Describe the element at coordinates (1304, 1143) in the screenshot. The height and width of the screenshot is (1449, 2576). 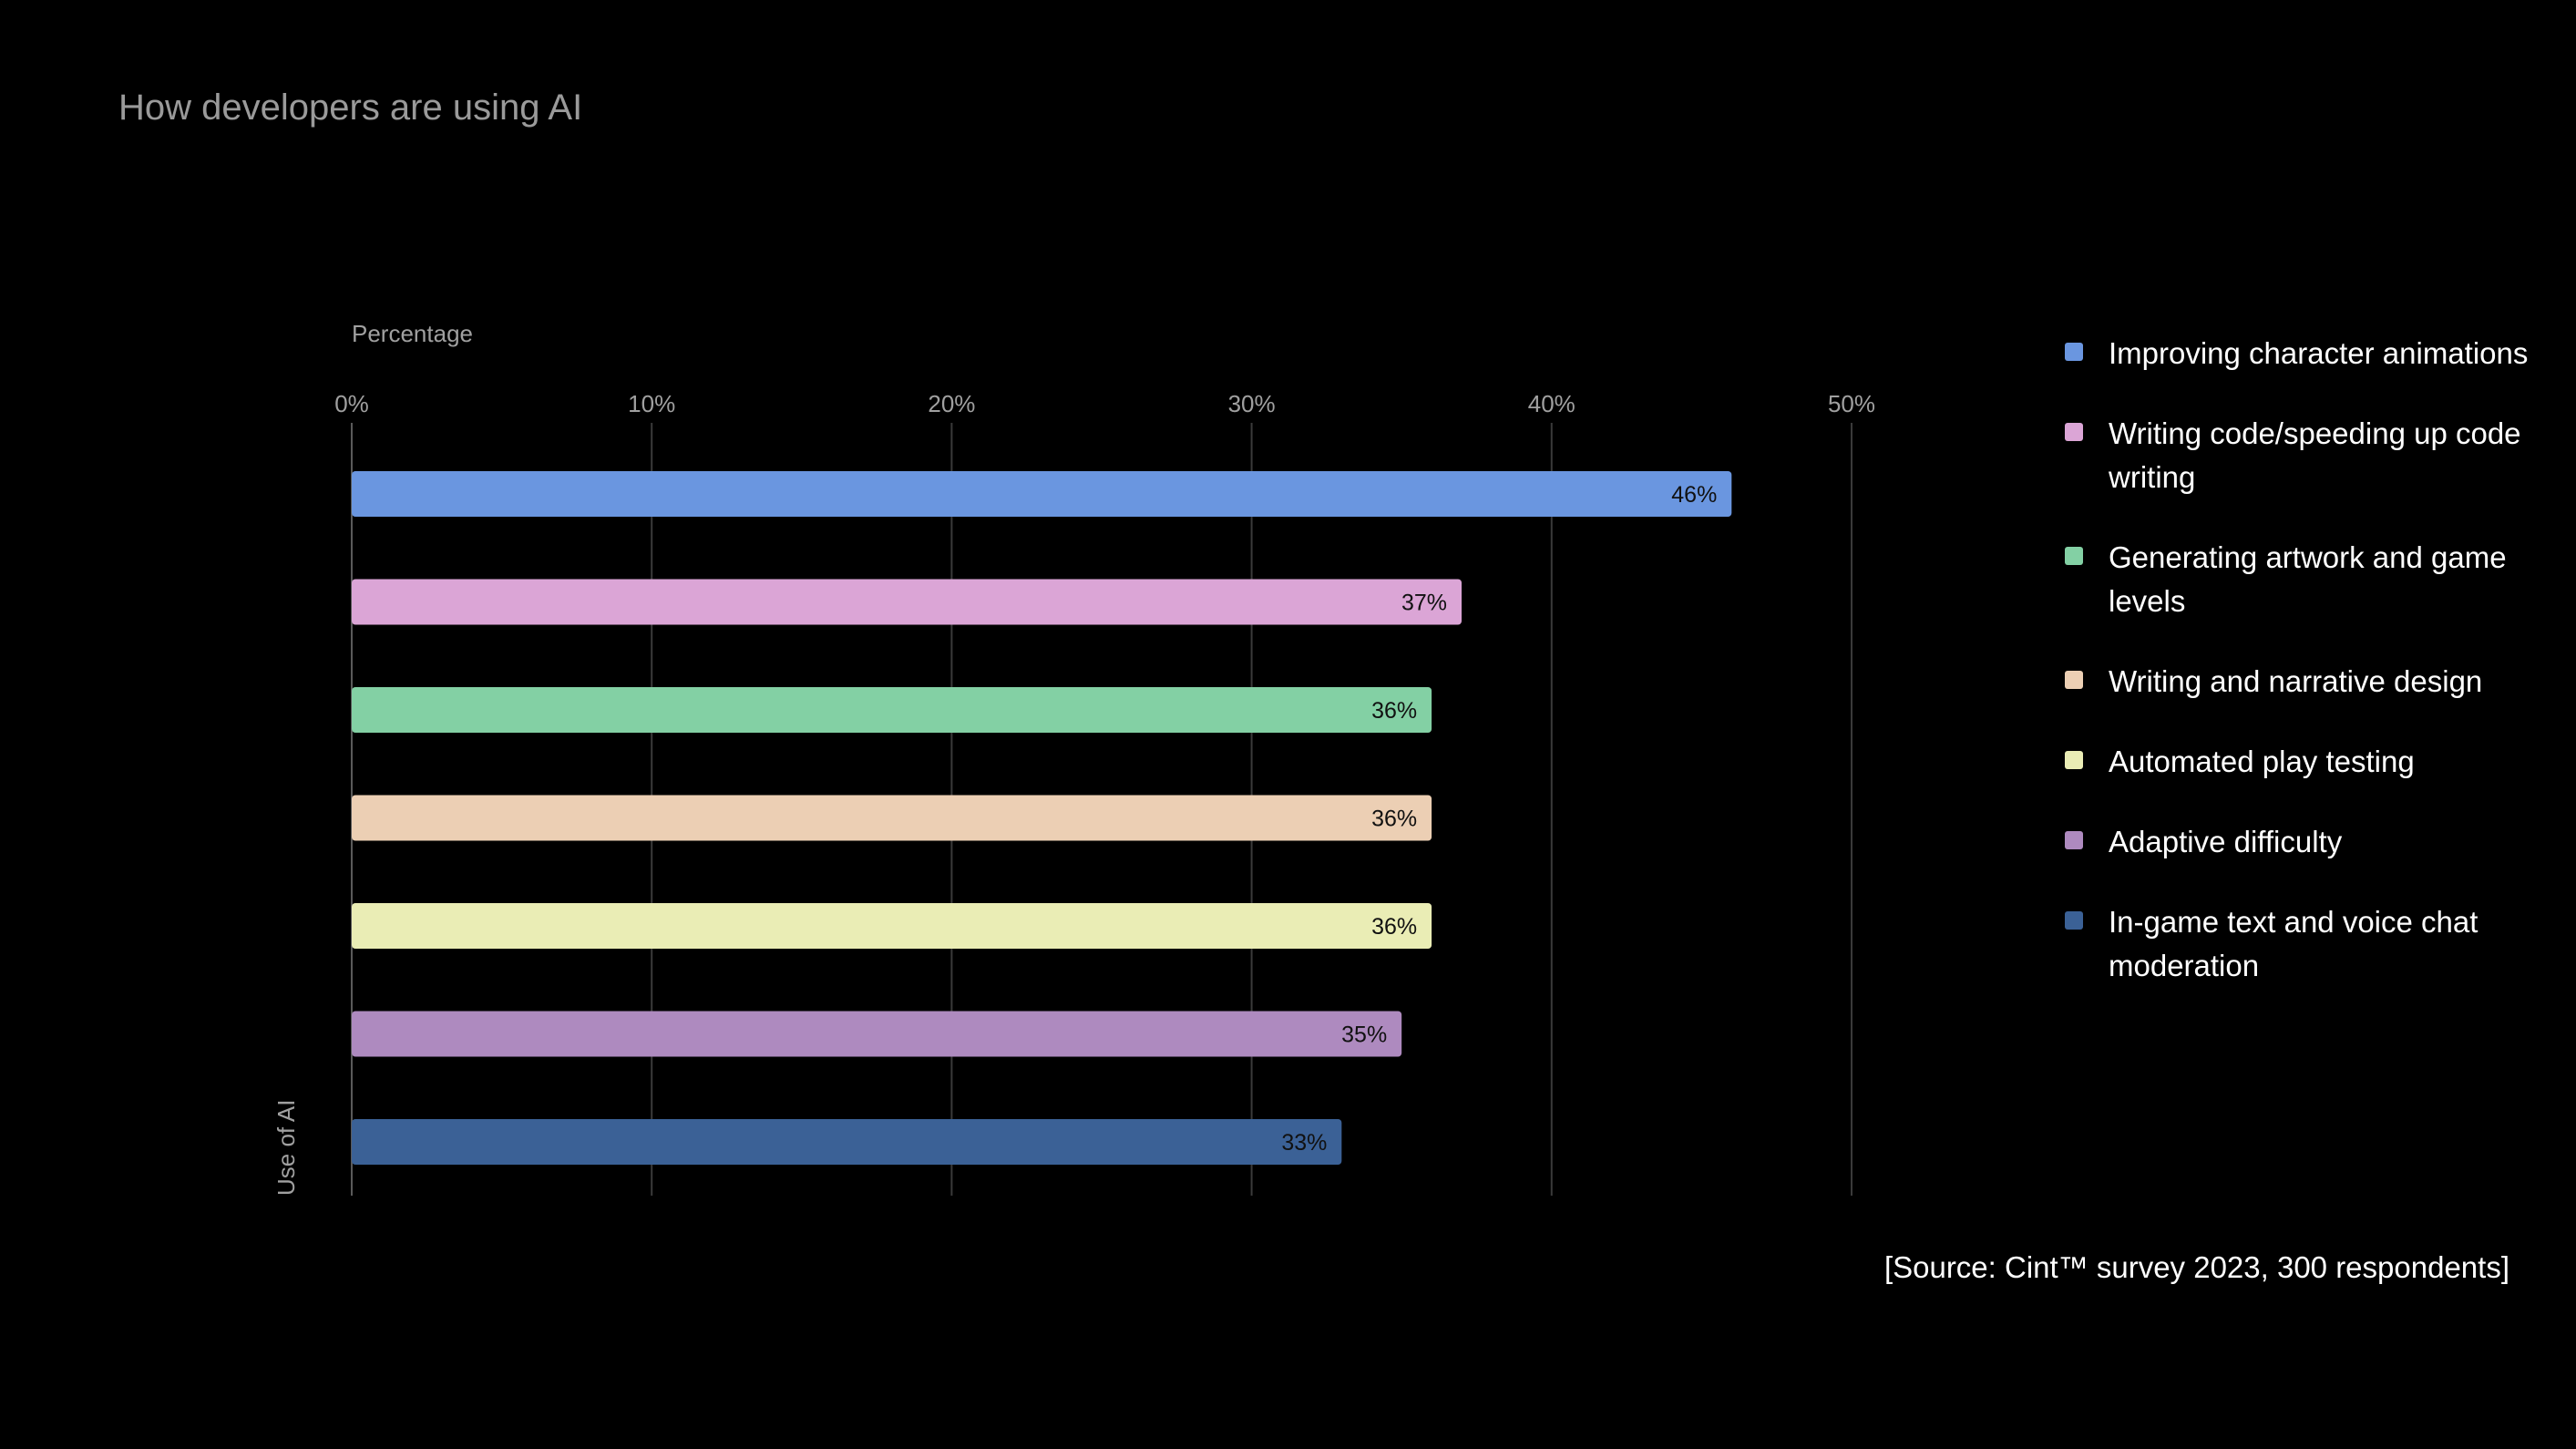
I see `bar-value-label: 33%` at that location.